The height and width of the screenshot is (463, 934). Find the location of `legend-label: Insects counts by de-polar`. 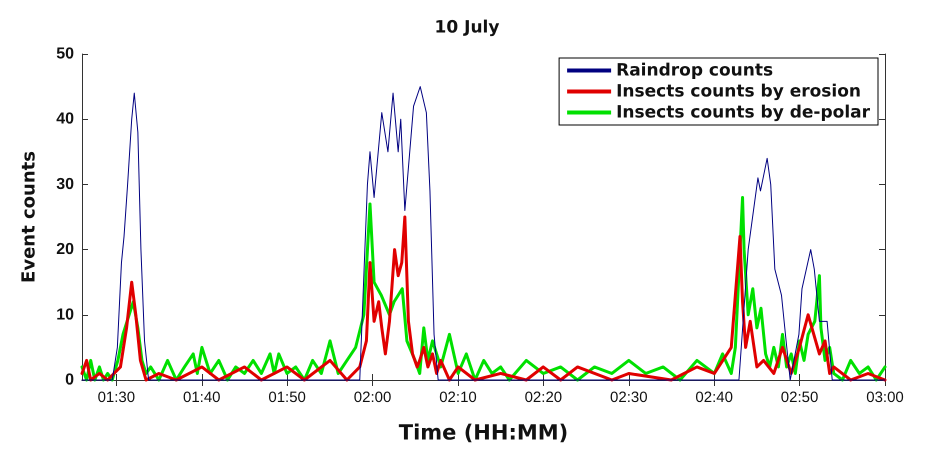

legend-label: Insects counts by de-polar is located at coordinates (743, 112).